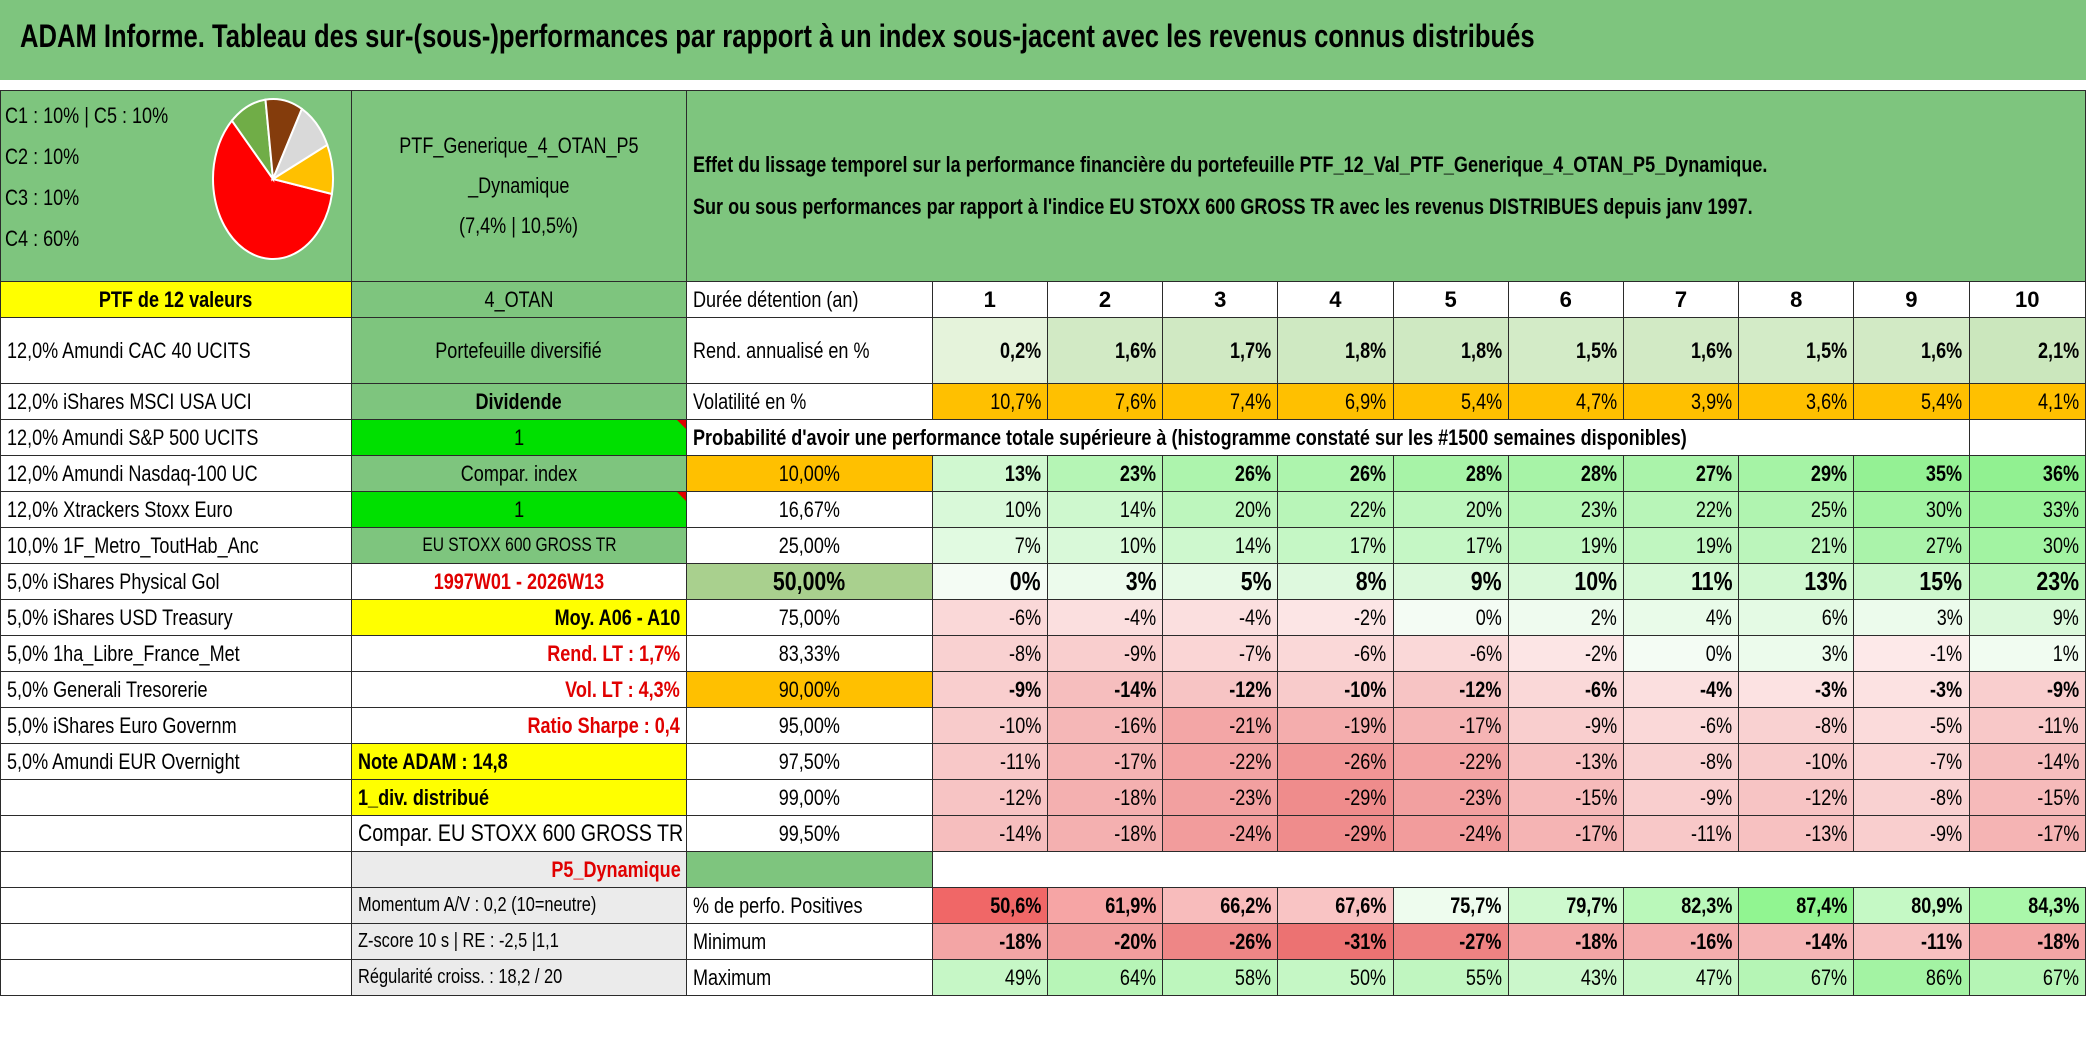 Image resolution: width=2086 pixels, height=1044 pixels. What do you see at coordinates (1826, 581) in the screenshot?
I see `quantile-value: 13%` at bounding box center [1826, 581].